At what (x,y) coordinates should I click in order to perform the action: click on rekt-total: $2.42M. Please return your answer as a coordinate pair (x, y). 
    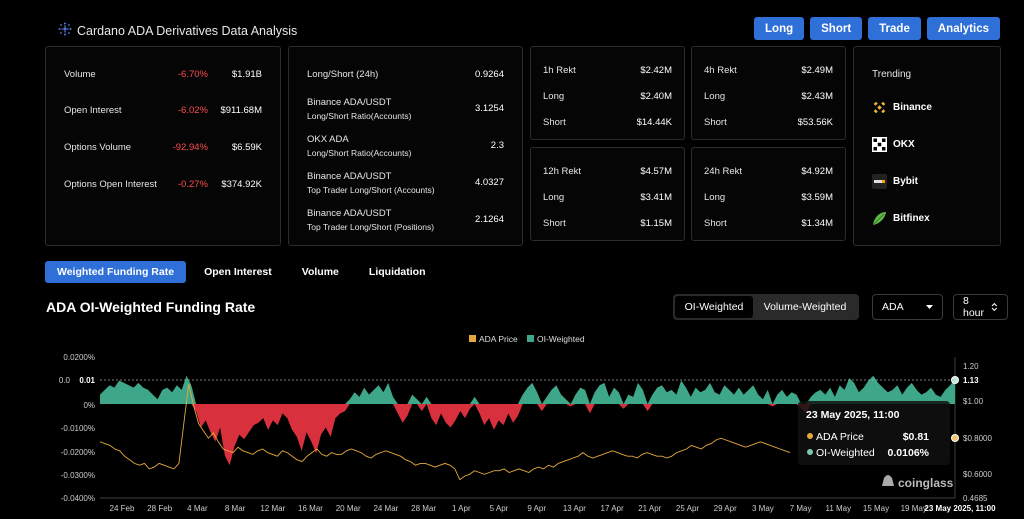
    Looking at the image, I should click on (656, 70).